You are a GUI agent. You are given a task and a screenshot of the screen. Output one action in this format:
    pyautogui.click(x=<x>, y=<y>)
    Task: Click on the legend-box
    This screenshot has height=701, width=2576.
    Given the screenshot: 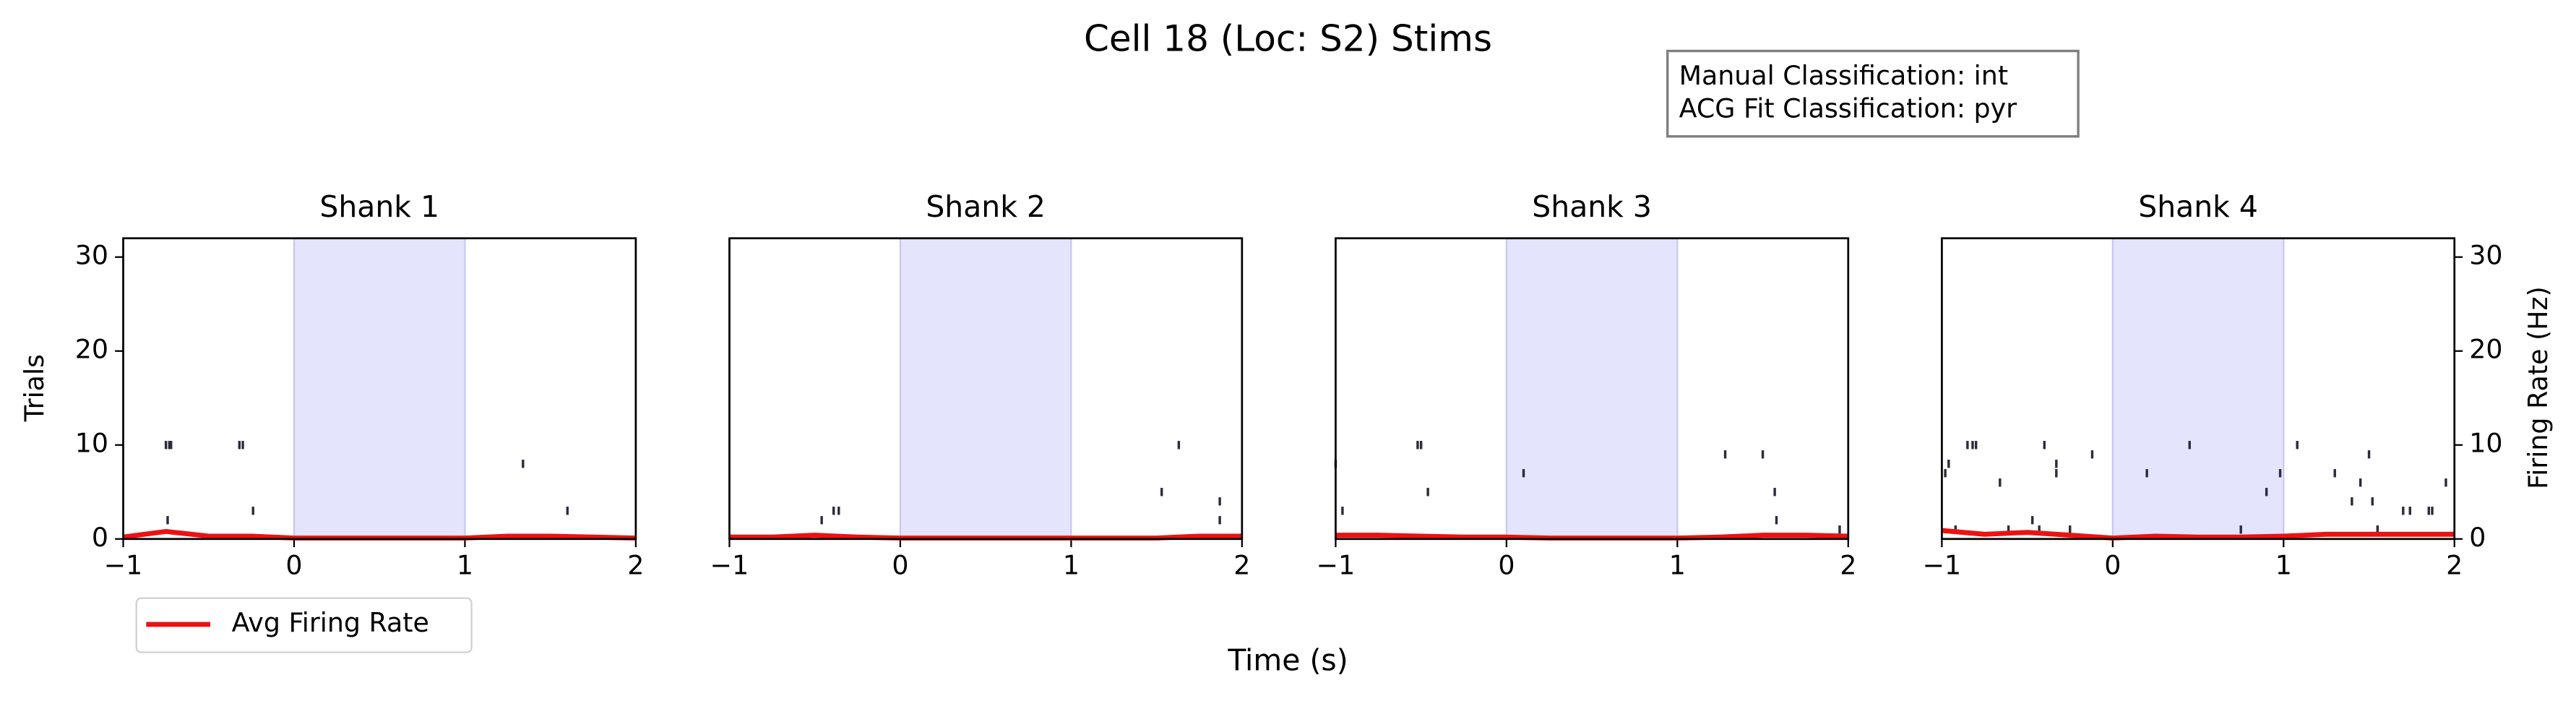 What is the action you would take?
    pyautogui.click(x=304, y=625)
    